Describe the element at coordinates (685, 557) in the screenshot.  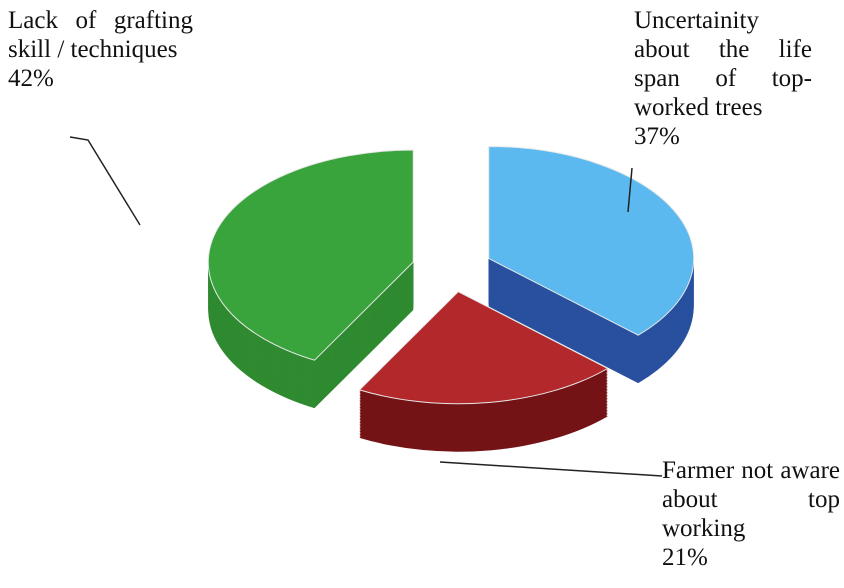
I see `value-label: 21%` at that location.